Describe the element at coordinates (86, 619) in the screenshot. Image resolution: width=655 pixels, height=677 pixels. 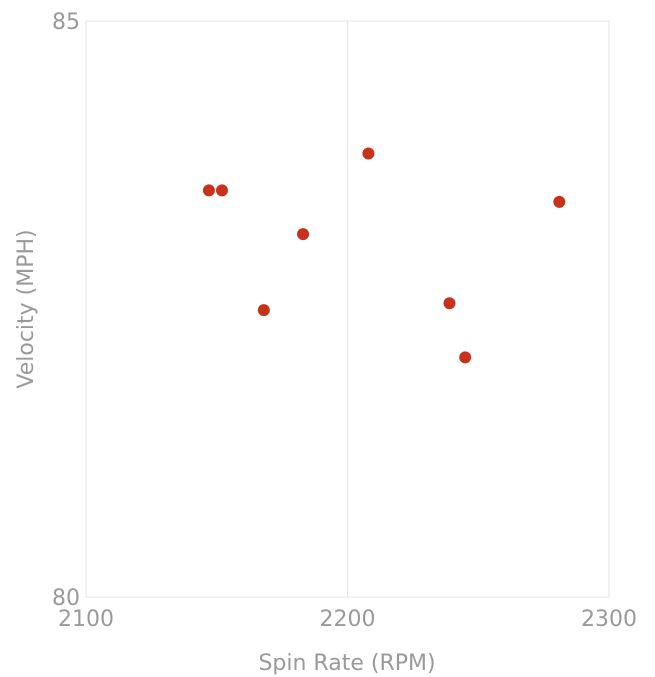
I see `x-tick-label: 2100` at that location.